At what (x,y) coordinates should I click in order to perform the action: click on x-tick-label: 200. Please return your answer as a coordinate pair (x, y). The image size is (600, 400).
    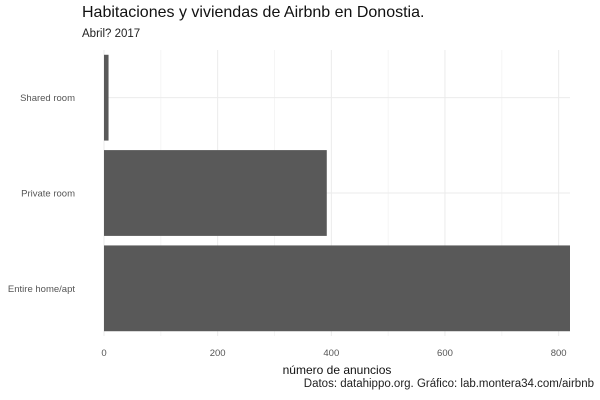
    Looking at the image, I should click on (218, 353).